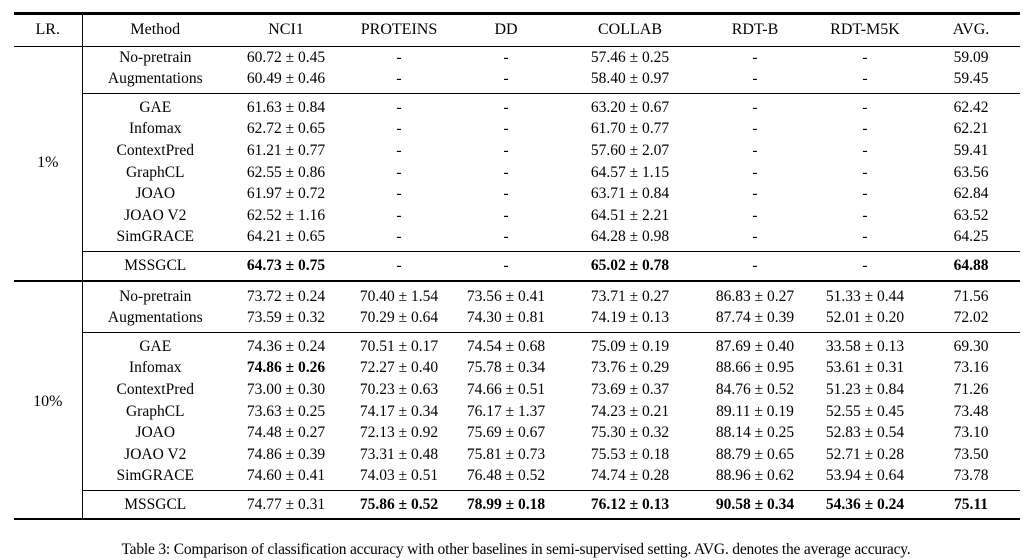 This screenshot has height=560, width=1032. I want to click on value-cell: 73.63 ± 0.25, so click(286, 411).